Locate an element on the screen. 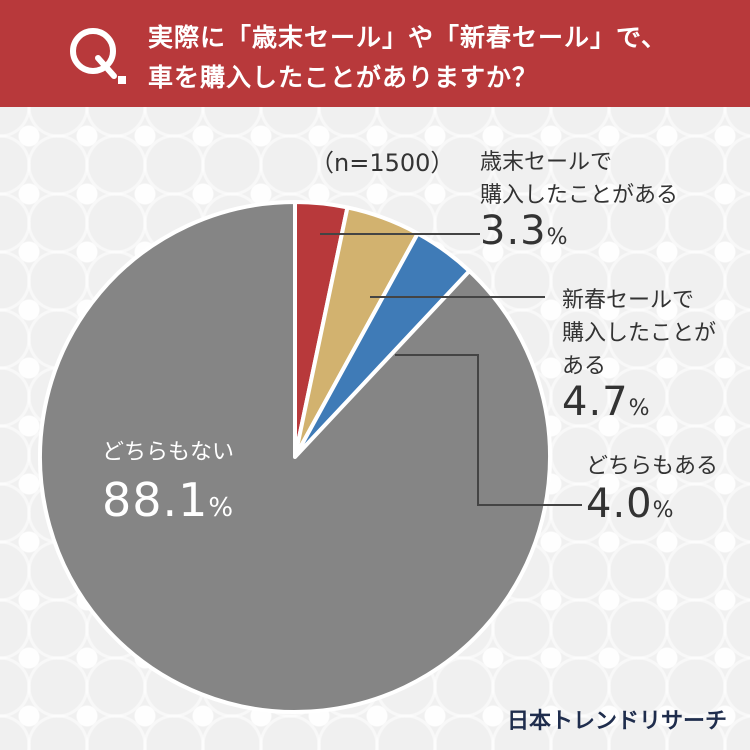 The image size is (750, 750). brand-logo: 日本トレンドリサーチ is located at coordinates (616, 721).